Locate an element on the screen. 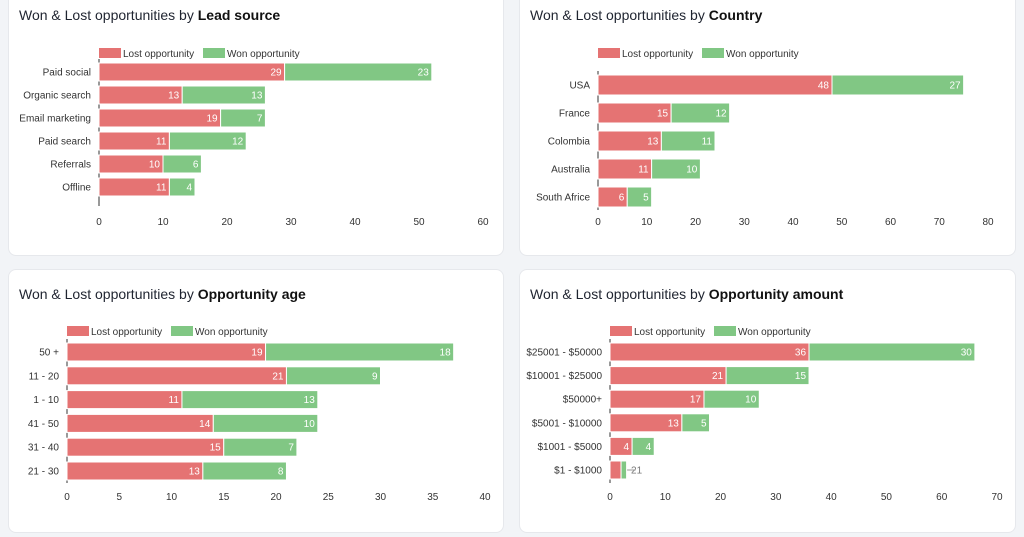 The width and height of the screenshot is (1024, 537). category-label: South Africe is located at coordinates (563, 198).